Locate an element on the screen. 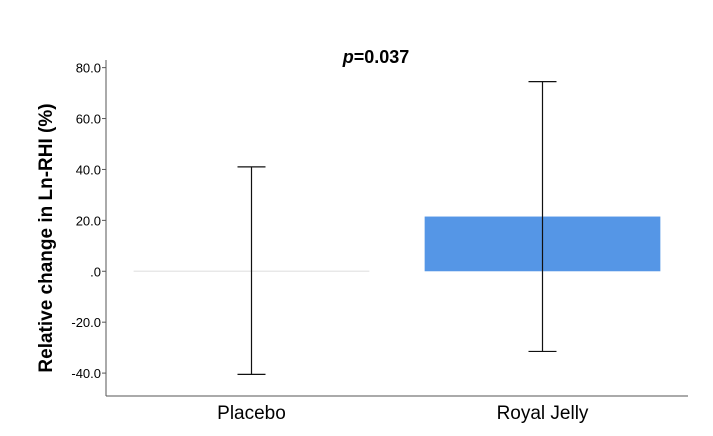  y-tick-label: 40.0 is located at coordinates (88, 169).